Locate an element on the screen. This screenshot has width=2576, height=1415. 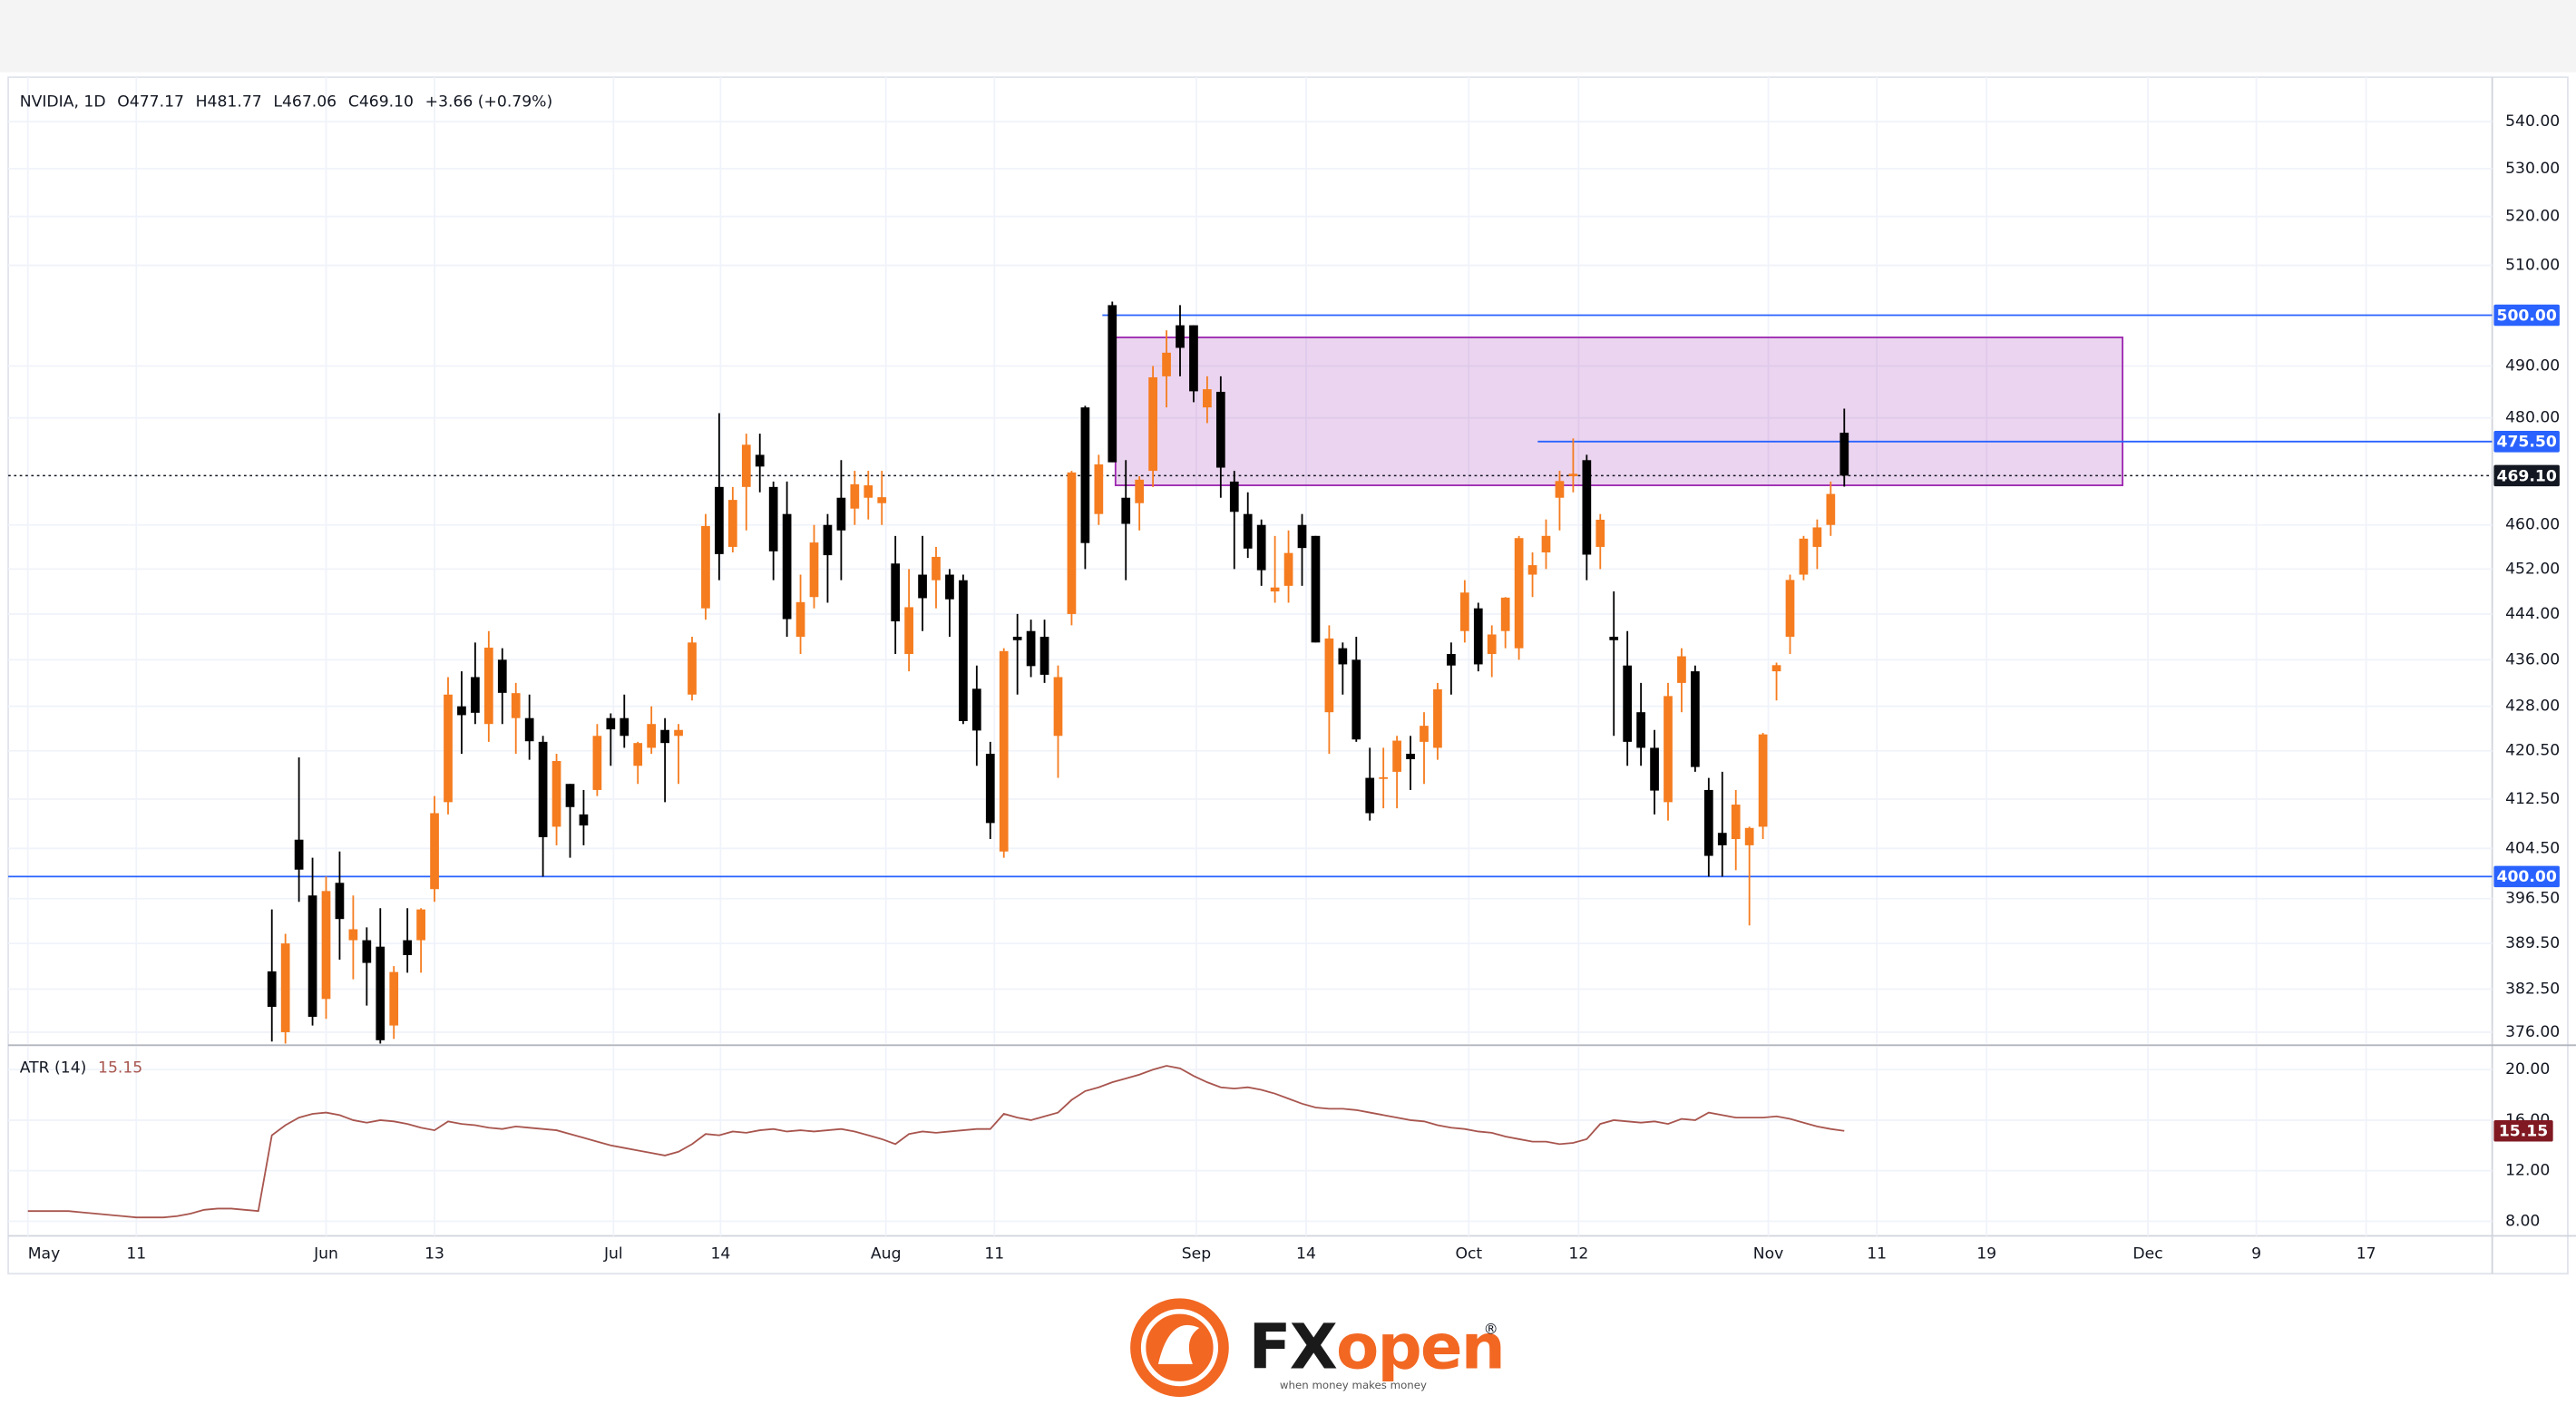
y-tick-label: 436.00 is located at coordinates (2532, 659).